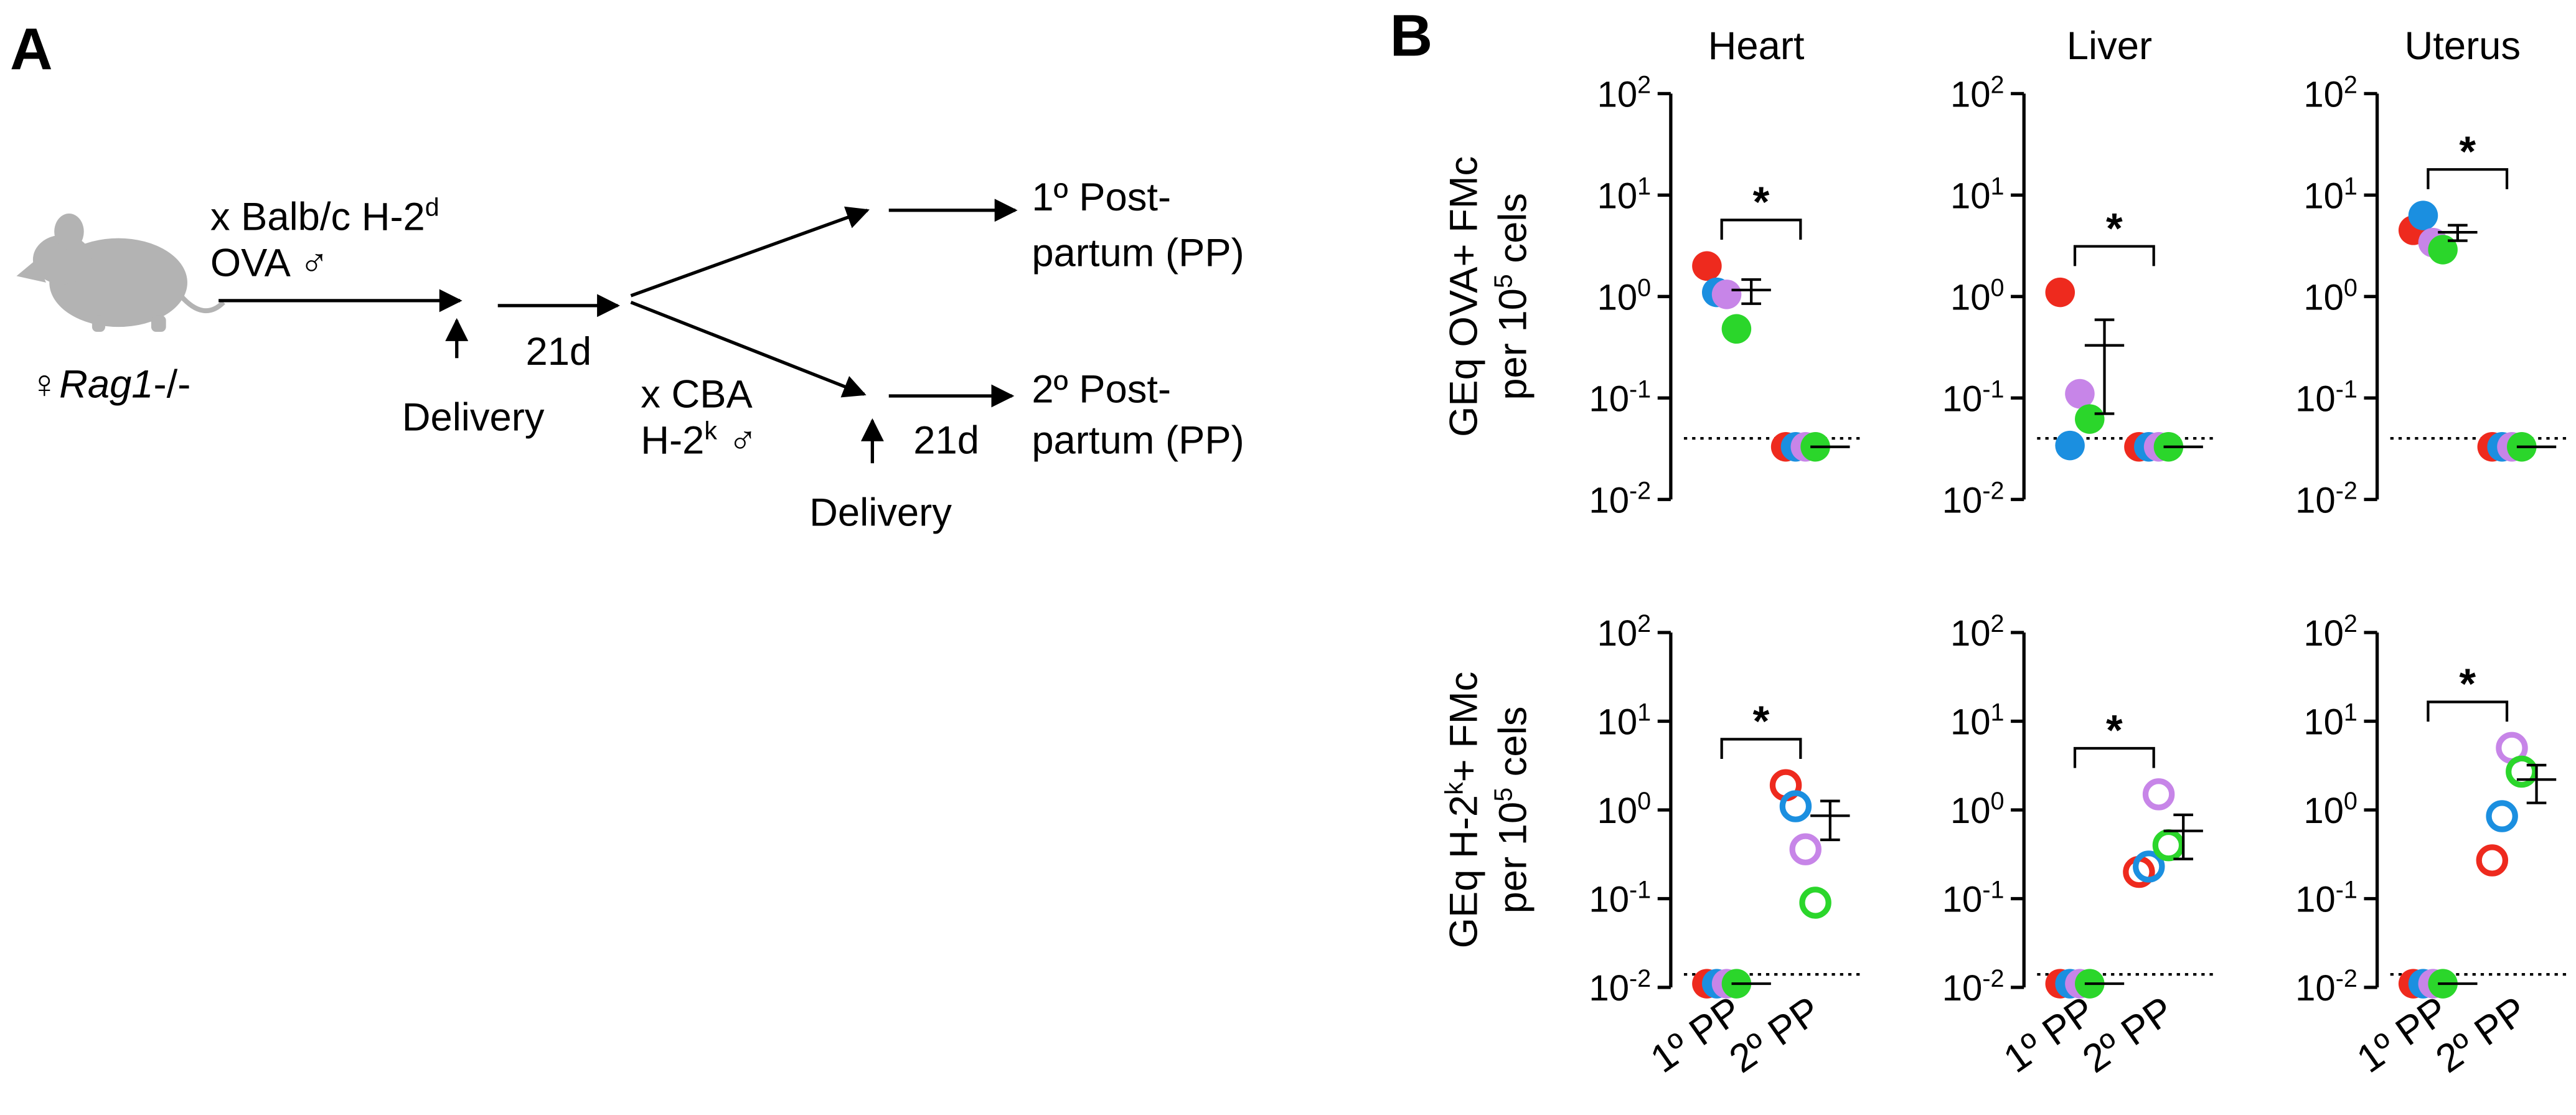  I want to click on flow-arrows, so click(618, 331).